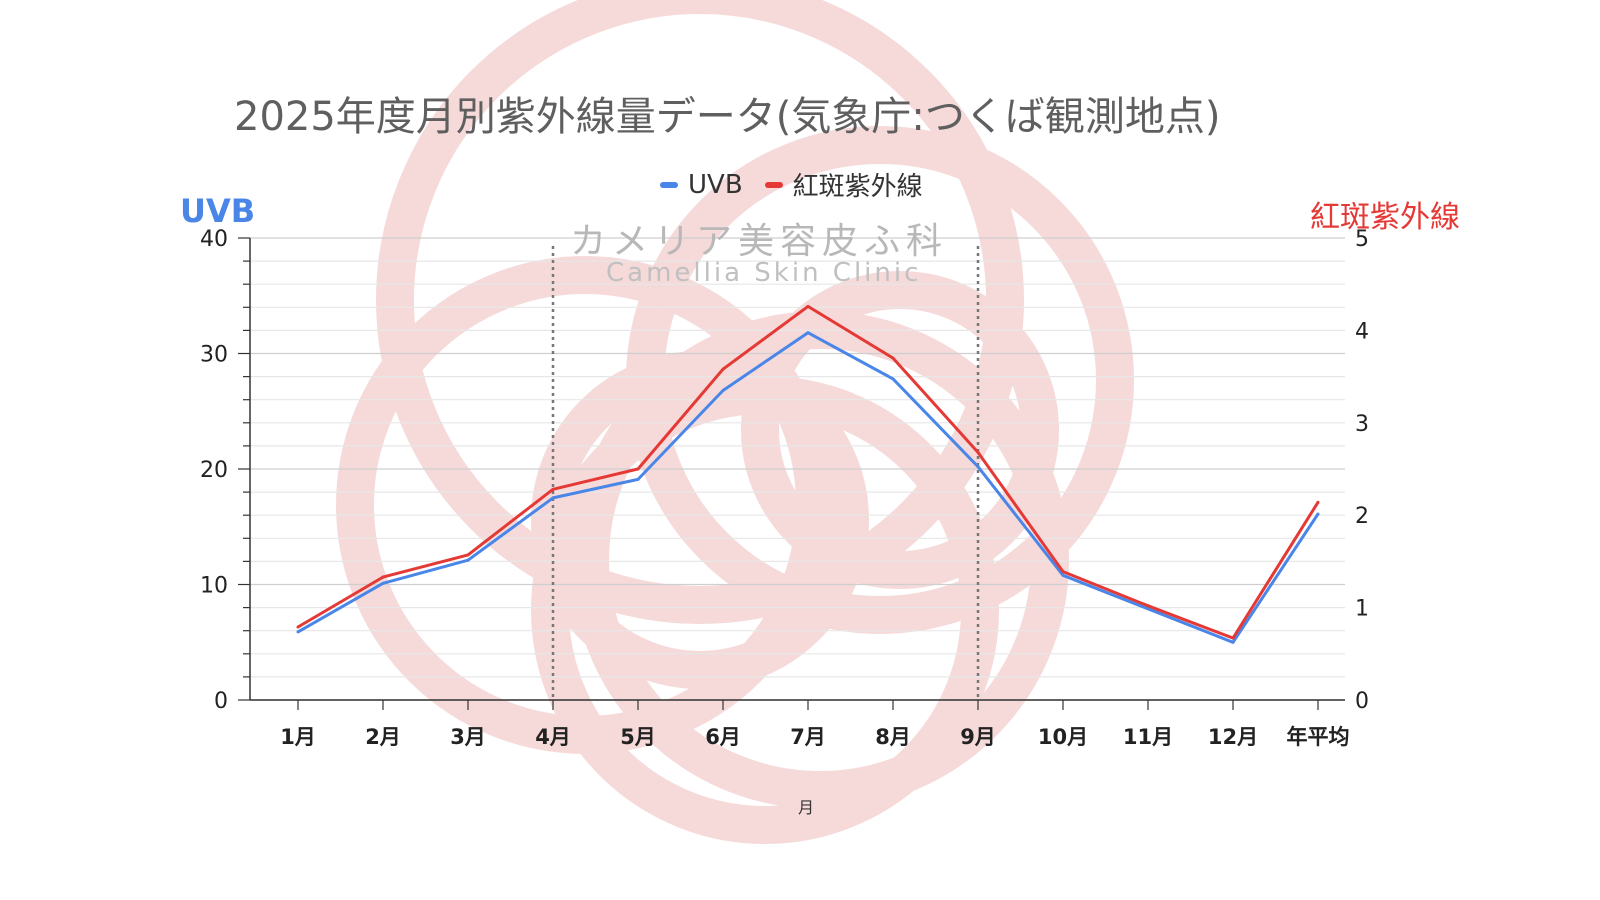 This screenshot has width=1600, height=900. What do you see at coordinates (773, 184) in the screenshot?
I see `legend-swatch-erythemal` at bounding box center [773, 184].